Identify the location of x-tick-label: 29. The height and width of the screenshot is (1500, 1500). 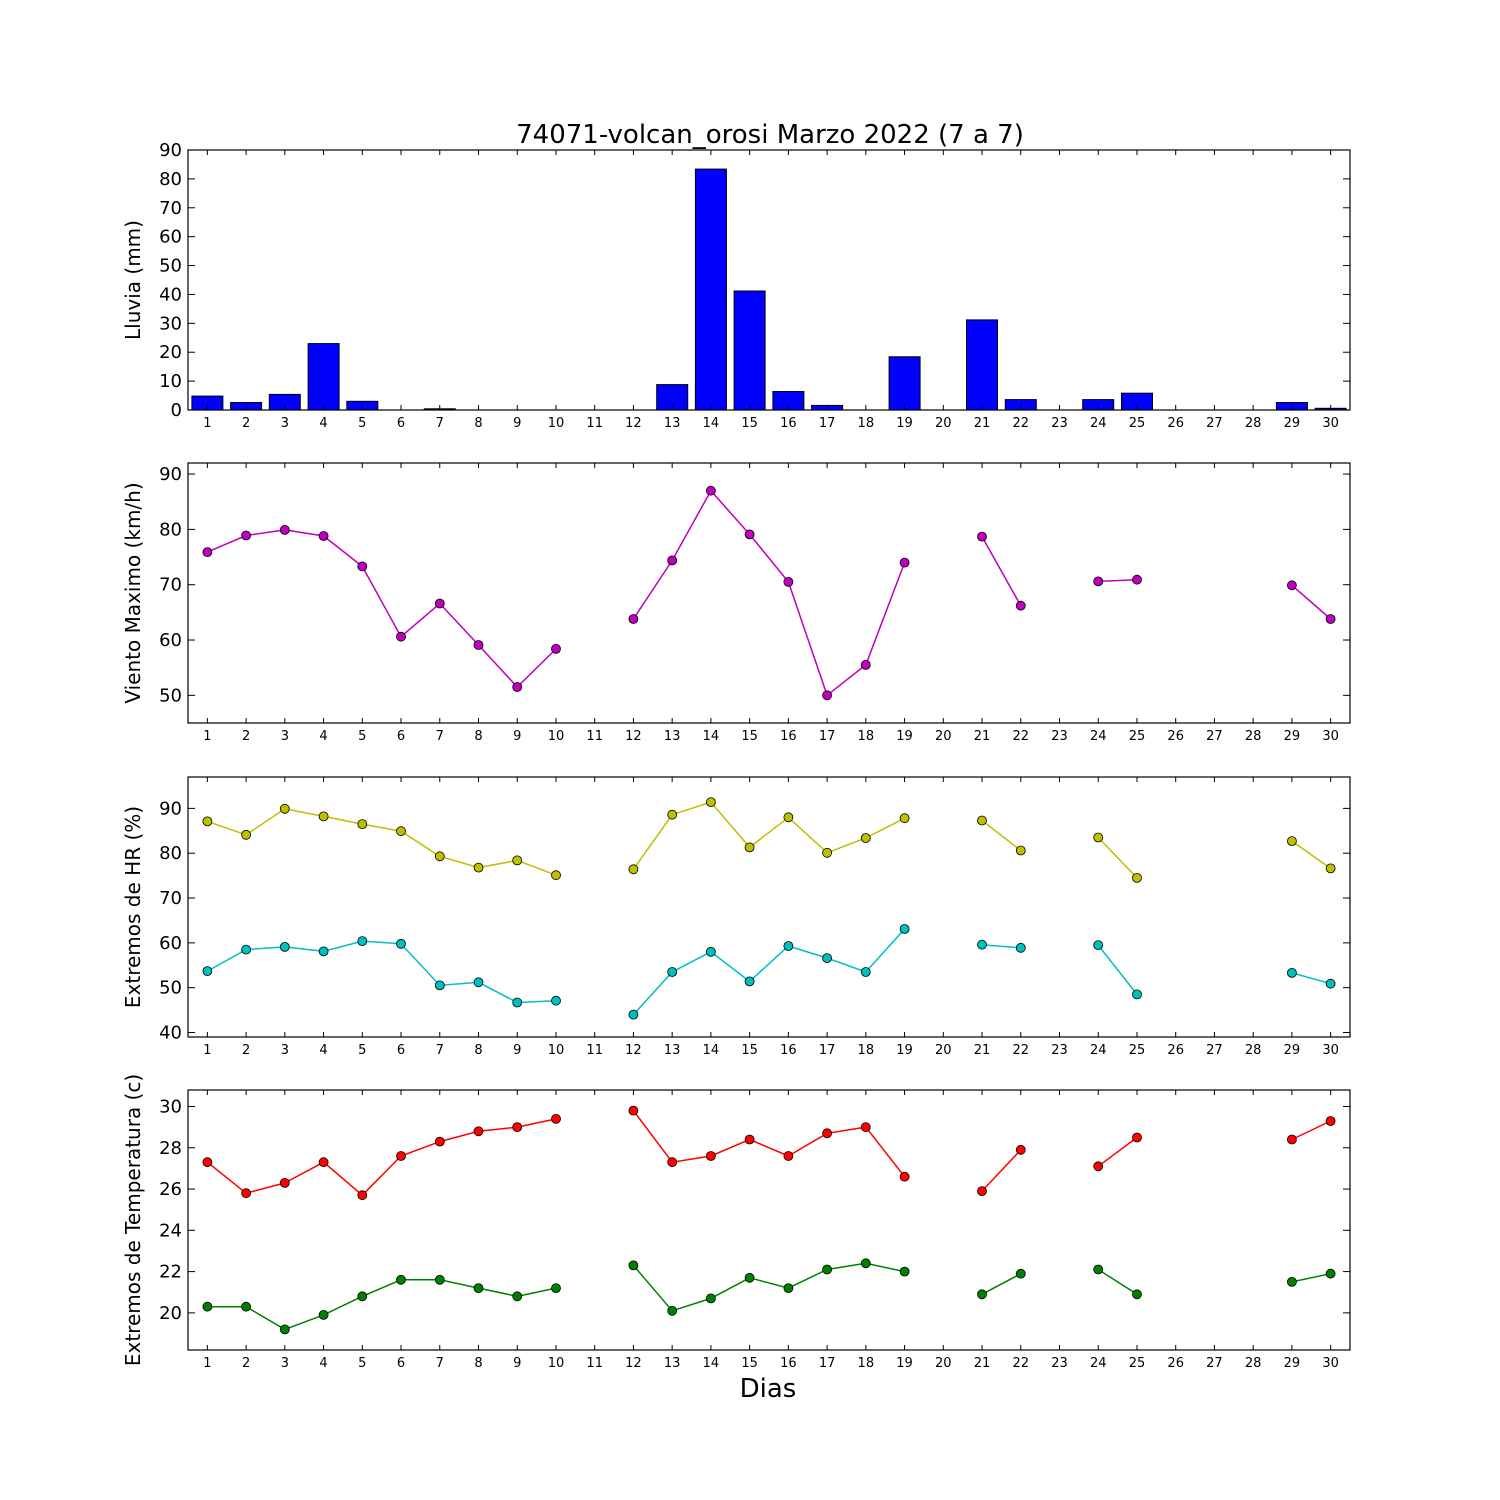
(1292, 423).